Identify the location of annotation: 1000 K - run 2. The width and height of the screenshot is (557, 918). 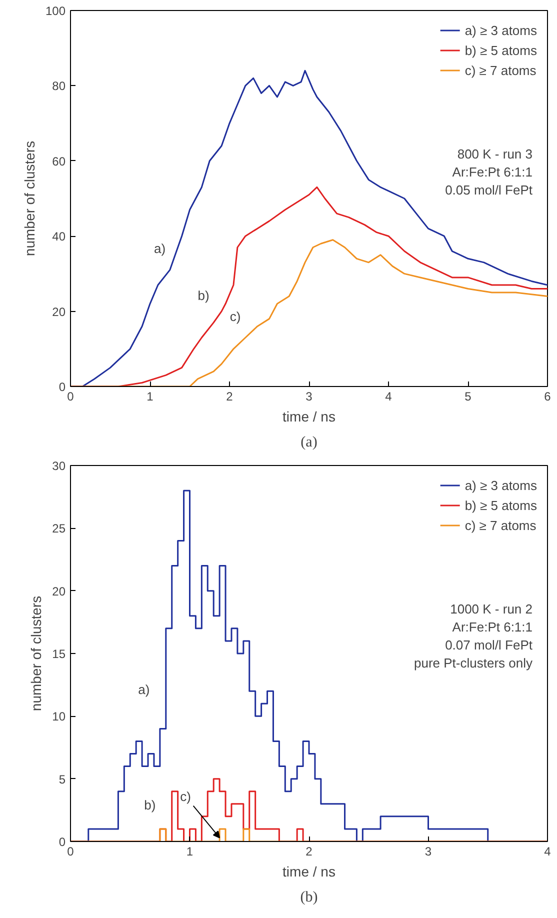
(491, 609).